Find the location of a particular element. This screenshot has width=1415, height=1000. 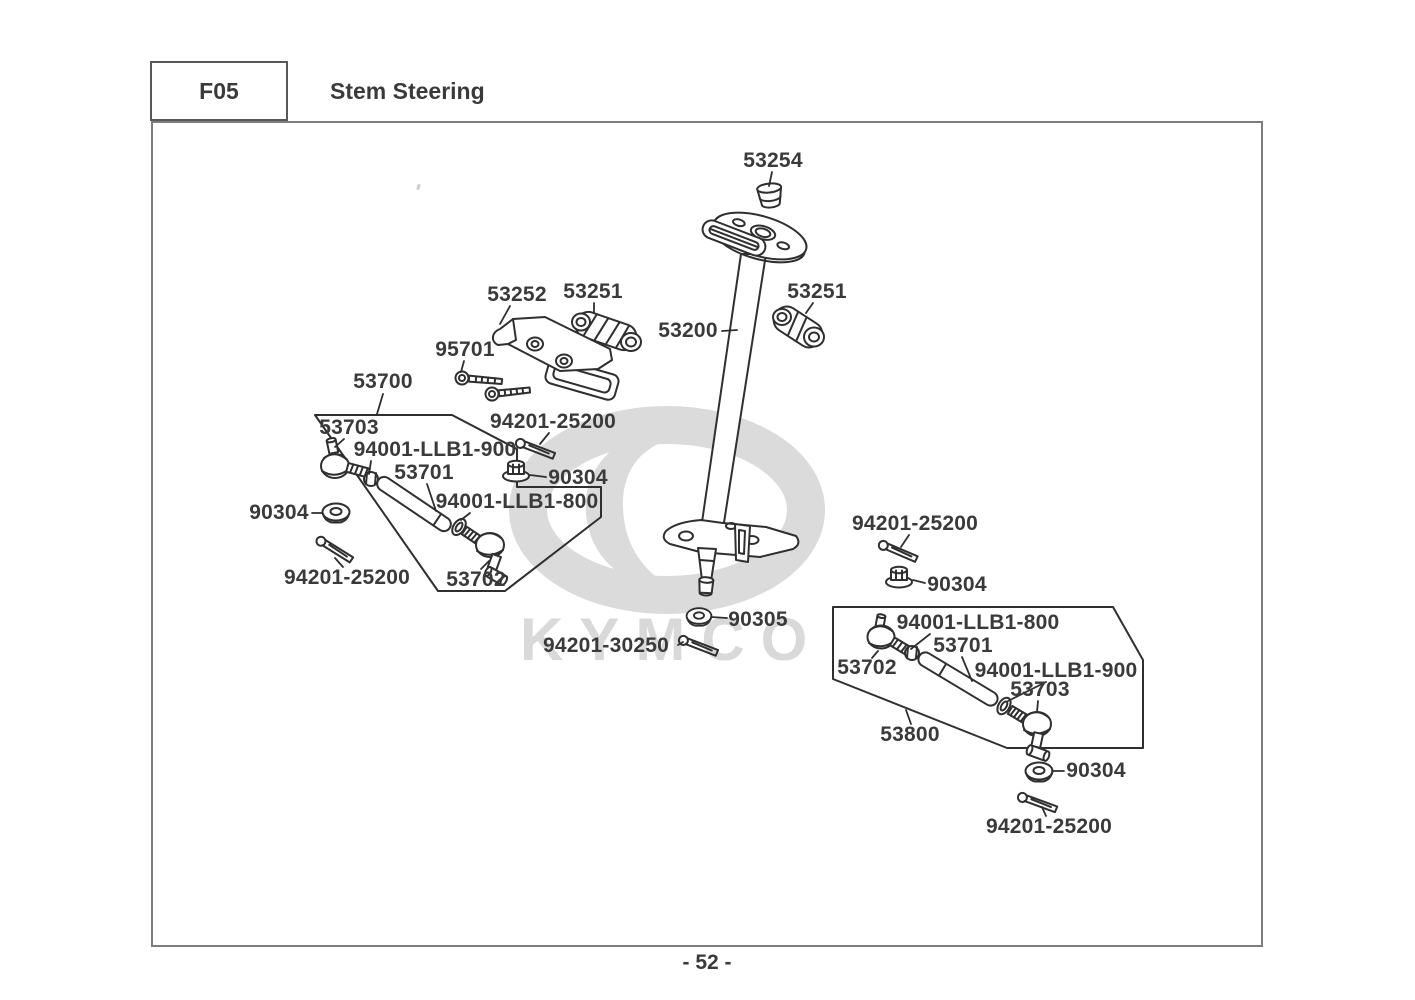

steering-stem-shaft is located at coordinates (733, 391).